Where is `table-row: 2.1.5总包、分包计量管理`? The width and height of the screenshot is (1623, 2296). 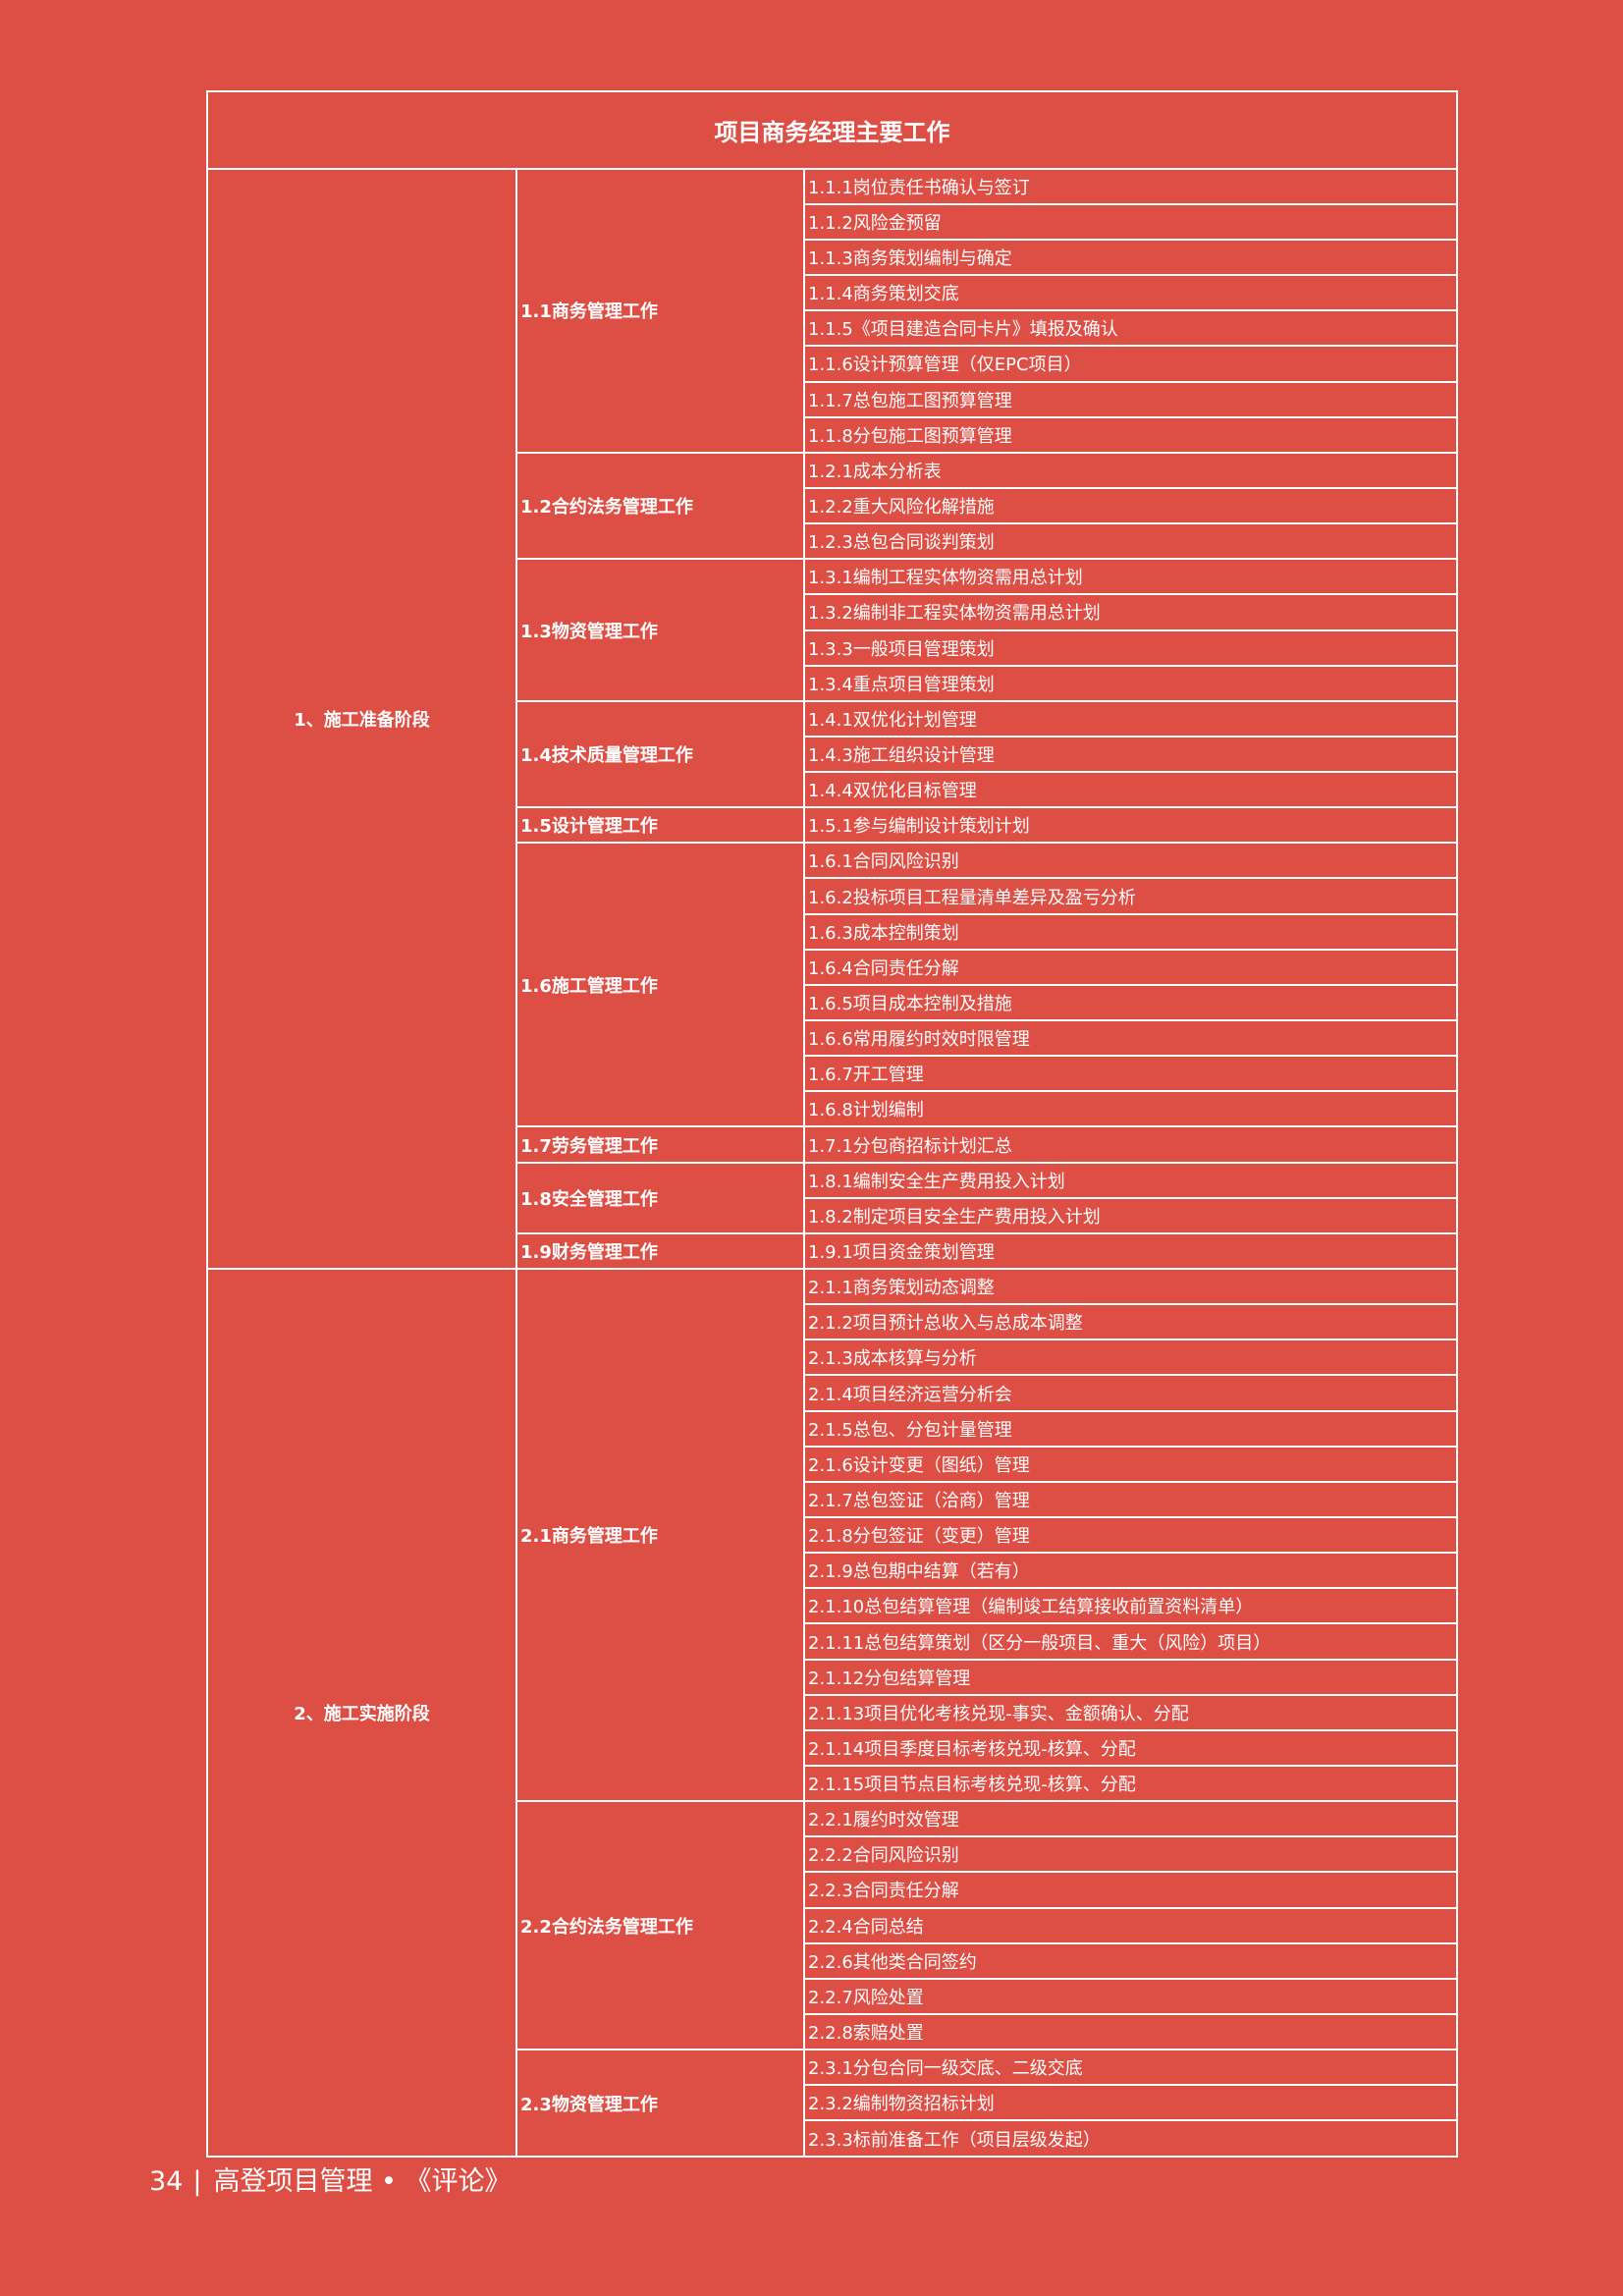 table-row: 2.1.5总包、分包计量管理 is located at coordinates (833, 1428).